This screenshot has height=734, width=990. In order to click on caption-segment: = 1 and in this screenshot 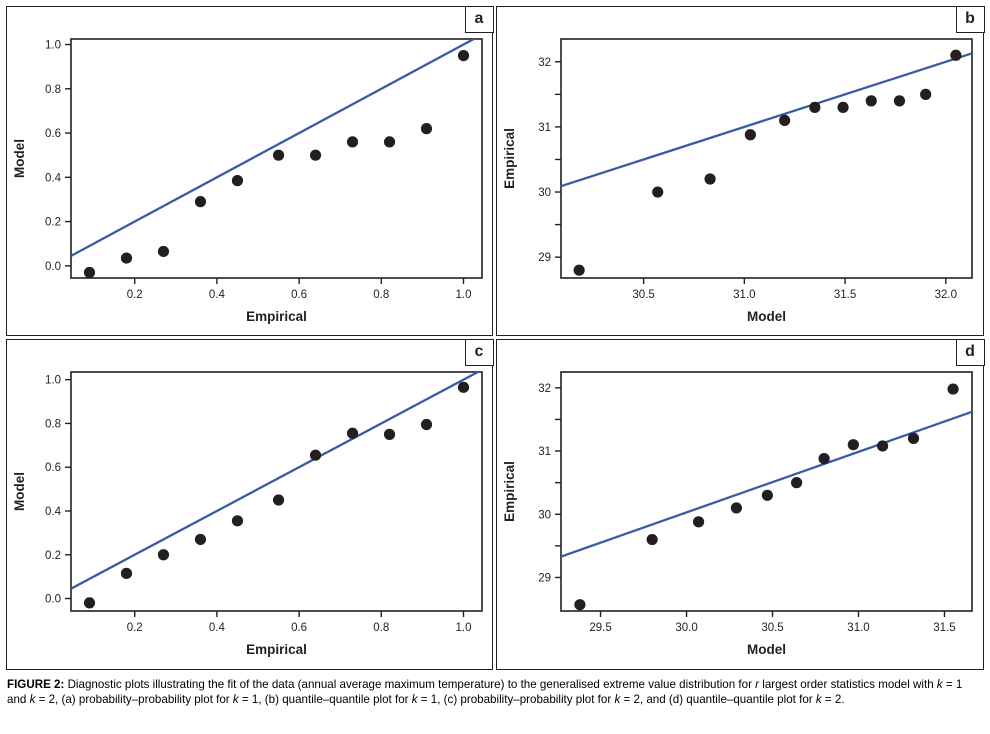, I will do `click(485, 692)`.